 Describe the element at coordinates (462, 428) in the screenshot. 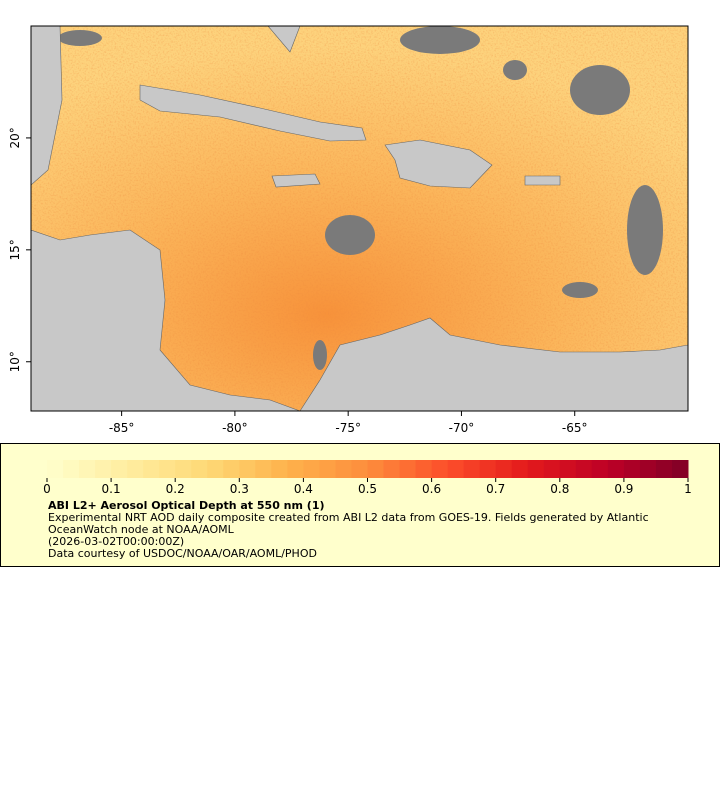

I see `x-tick-label: -70°` at that location.